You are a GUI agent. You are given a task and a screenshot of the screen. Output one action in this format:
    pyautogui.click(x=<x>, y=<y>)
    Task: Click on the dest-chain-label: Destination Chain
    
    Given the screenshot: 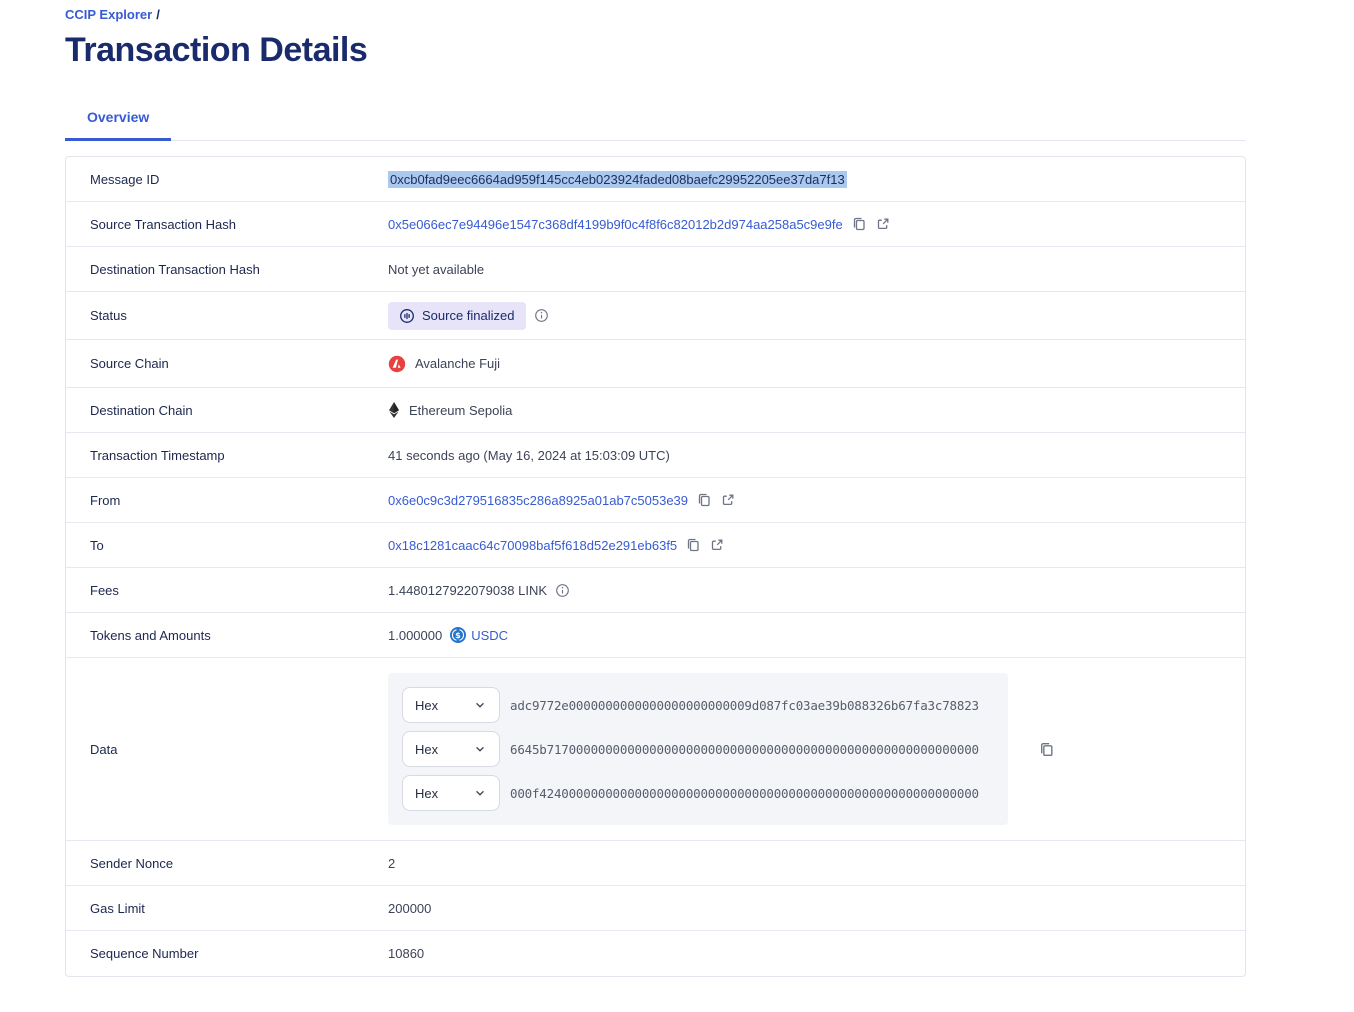 What is the action you would take?
    pyautogui.click(x=141, y=410)
    